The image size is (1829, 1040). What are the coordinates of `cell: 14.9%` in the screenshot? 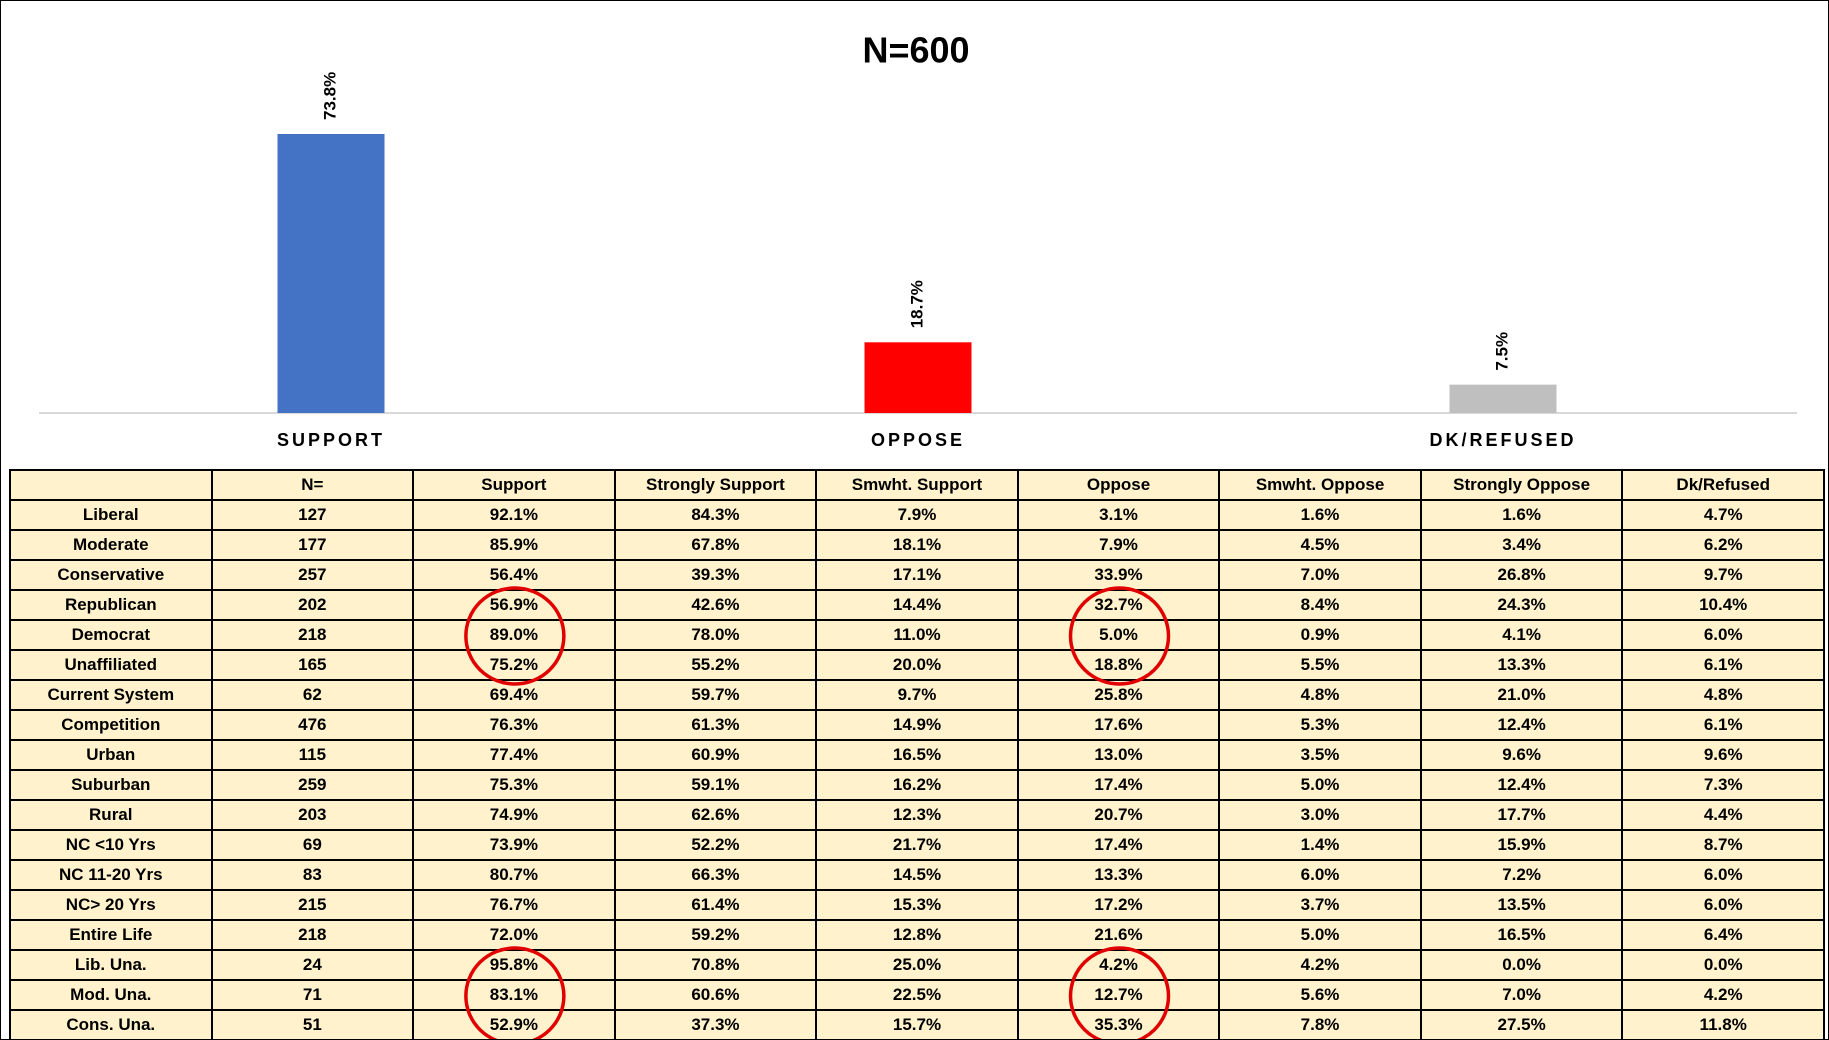 It's located at (917, 725).